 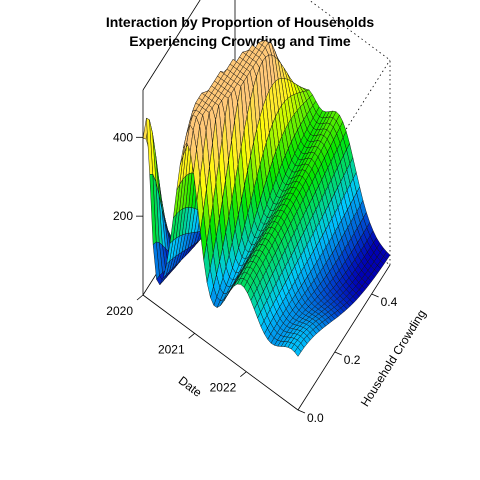 What do you see at coordinates (128, 176) in the screenshot?
I see `z-axis-ticks: 200 400` at bounding box center [128, 176].